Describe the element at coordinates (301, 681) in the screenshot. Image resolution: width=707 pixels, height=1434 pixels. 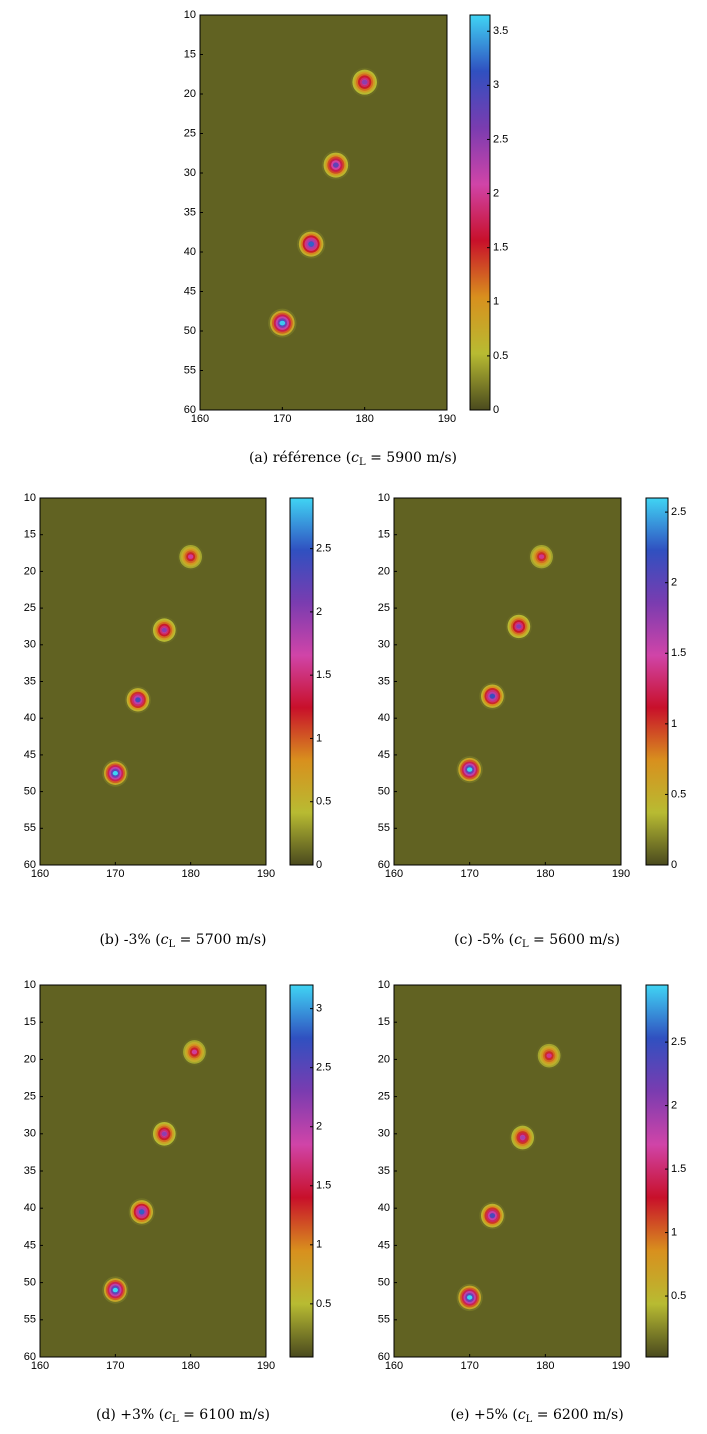
I see `colorbar` at that location.